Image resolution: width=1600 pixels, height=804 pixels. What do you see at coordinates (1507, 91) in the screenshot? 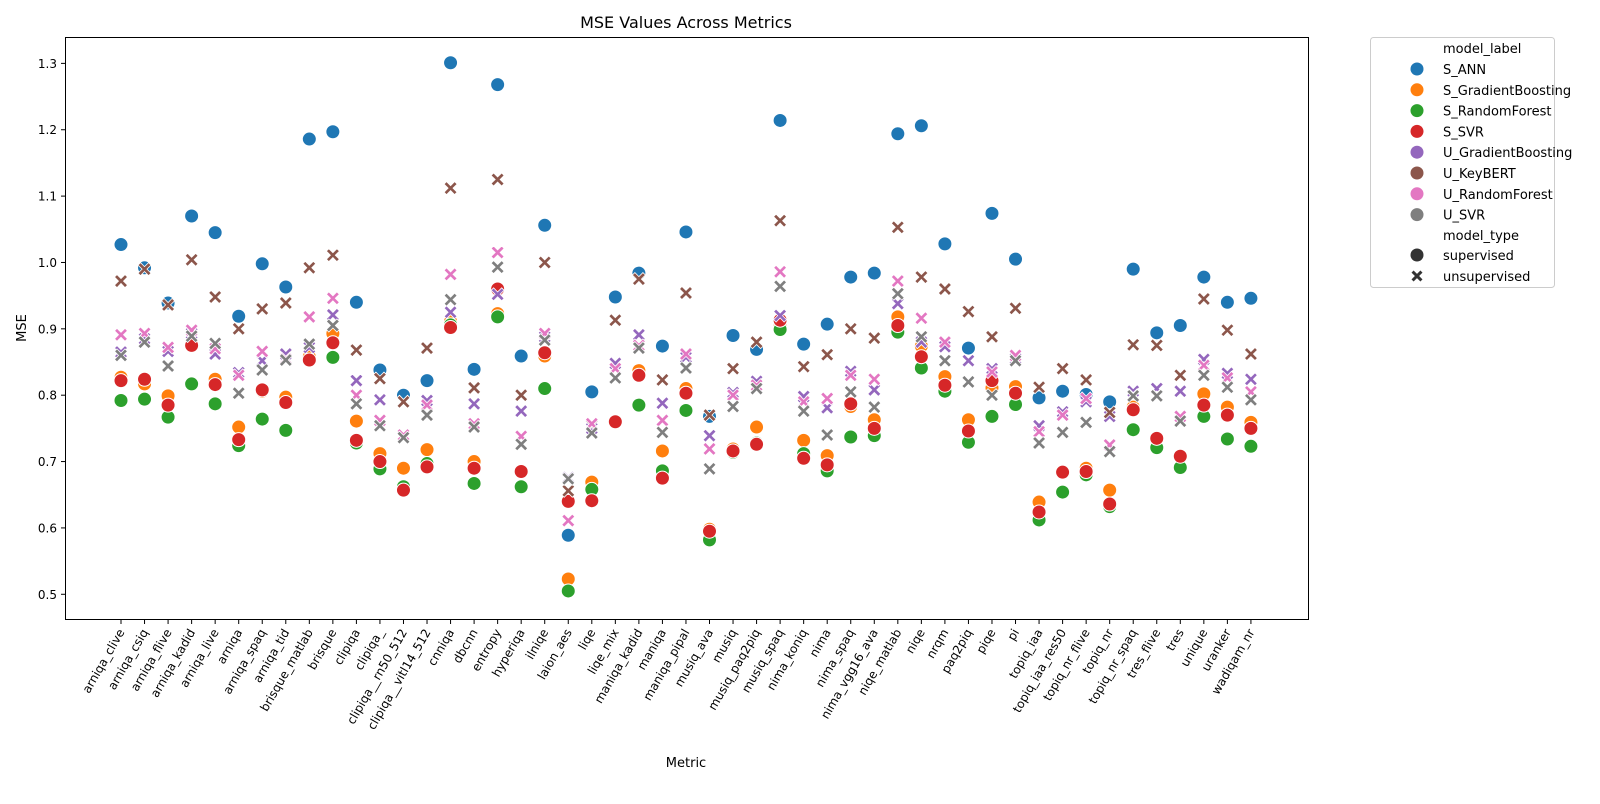
I see `legend-label: S_GradientBoosting` at bounding box center [1507, 91].